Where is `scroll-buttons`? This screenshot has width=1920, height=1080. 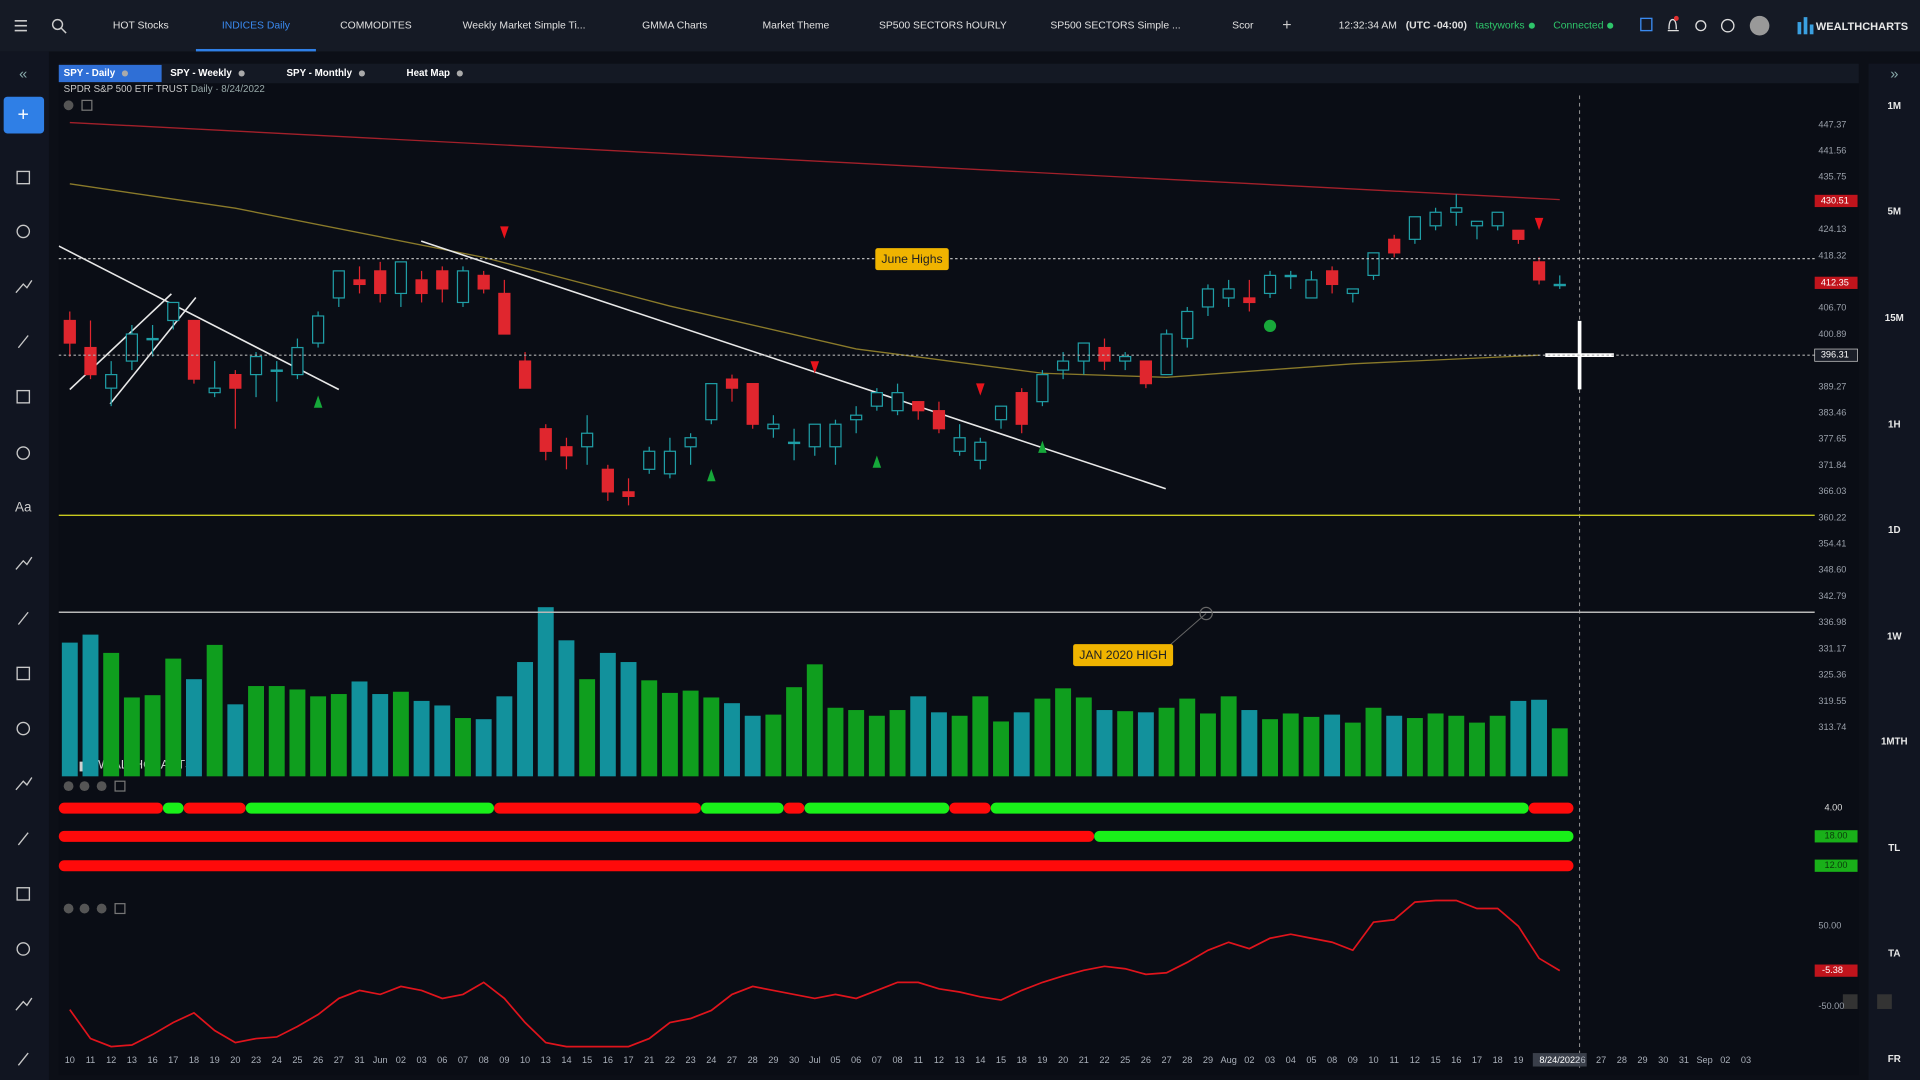 scroll-buttons is located at coordinates (1867, 1001).